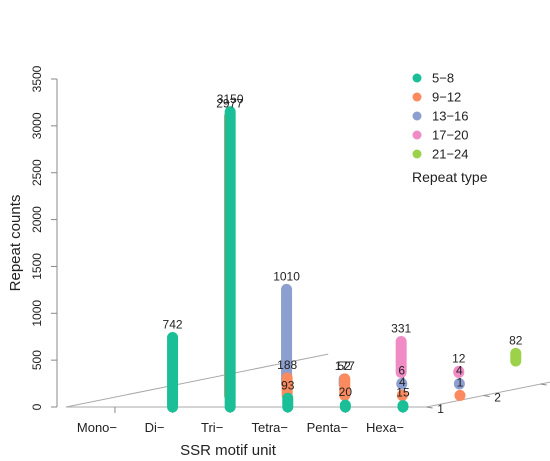 This screenshot has height=461, width=550. I want to click on legend-label: 5−8, so click(443, 78).